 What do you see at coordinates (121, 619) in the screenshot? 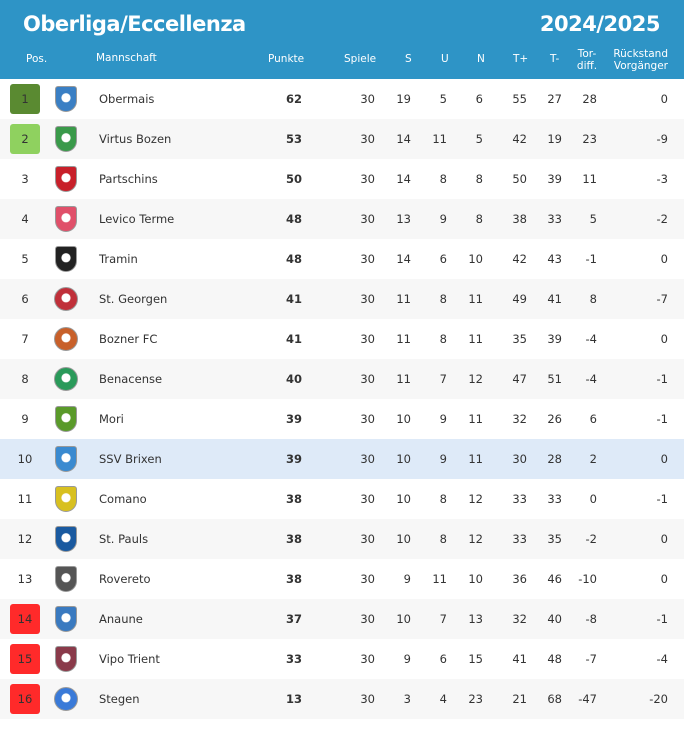
I see `team-name: Anaune` at bounding box center [121, 619].